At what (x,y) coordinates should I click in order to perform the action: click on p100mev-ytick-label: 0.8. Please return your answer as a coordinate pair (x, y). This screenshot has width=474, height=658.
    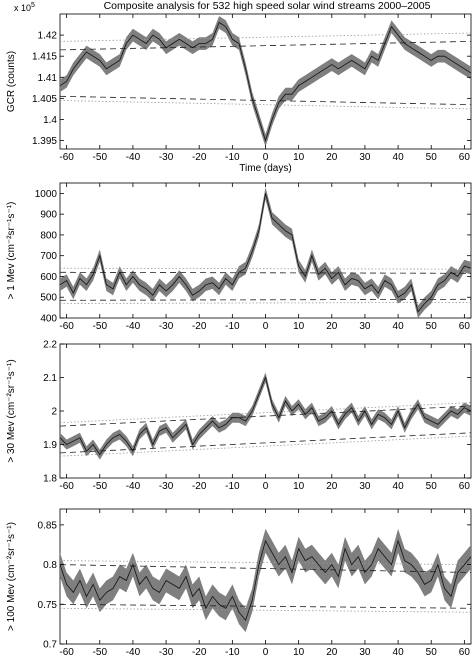
    Looking at the image, I should click on (50, 565).